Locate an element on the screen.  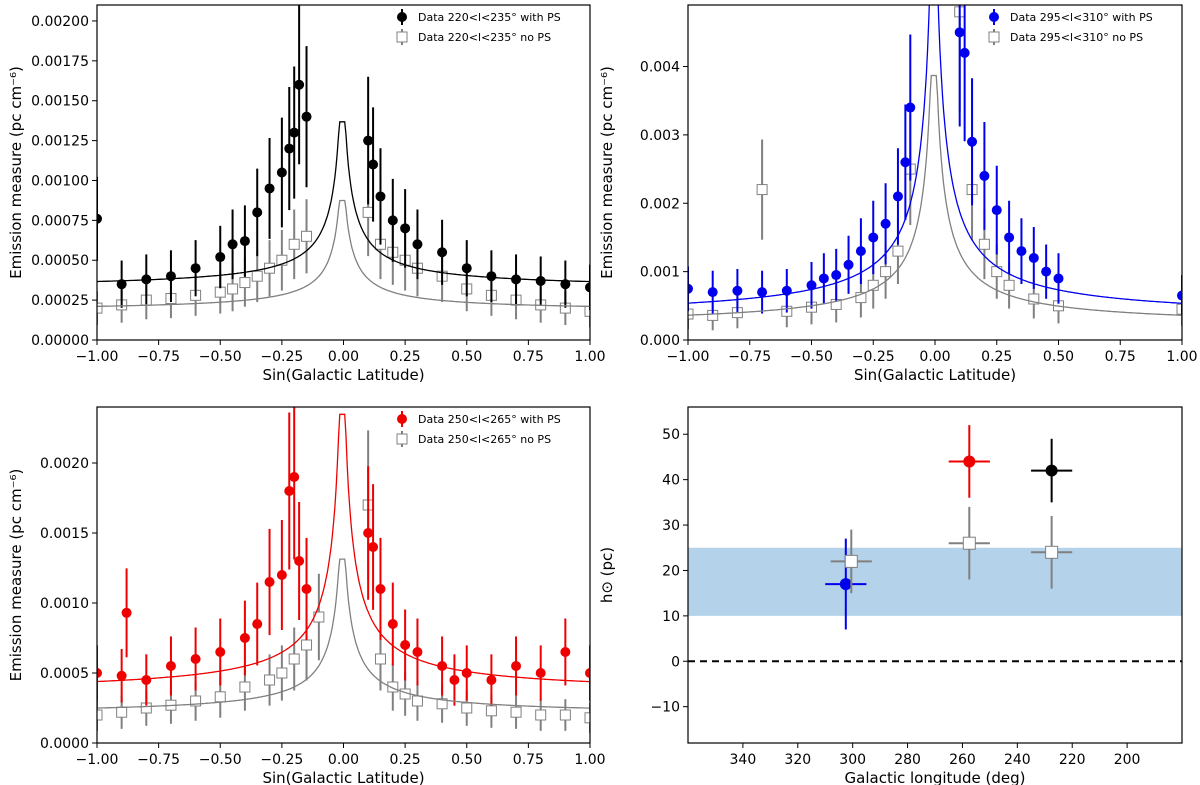
y-tick-label: 0.0010 is located at coordinates (64, 604).